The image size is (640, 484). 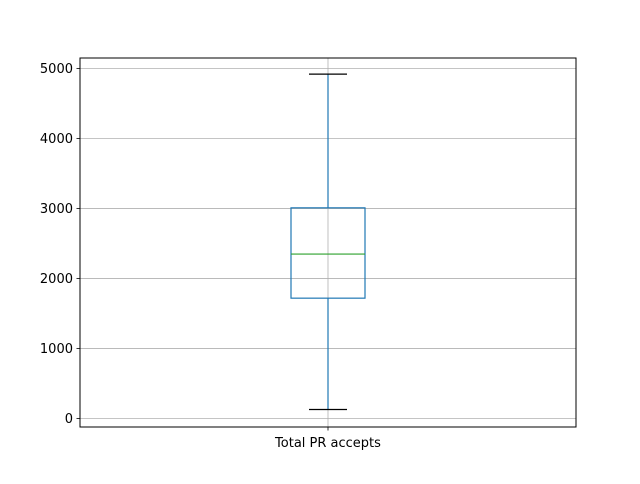 I want to click on plot-layer, so click(x=328, y=242).